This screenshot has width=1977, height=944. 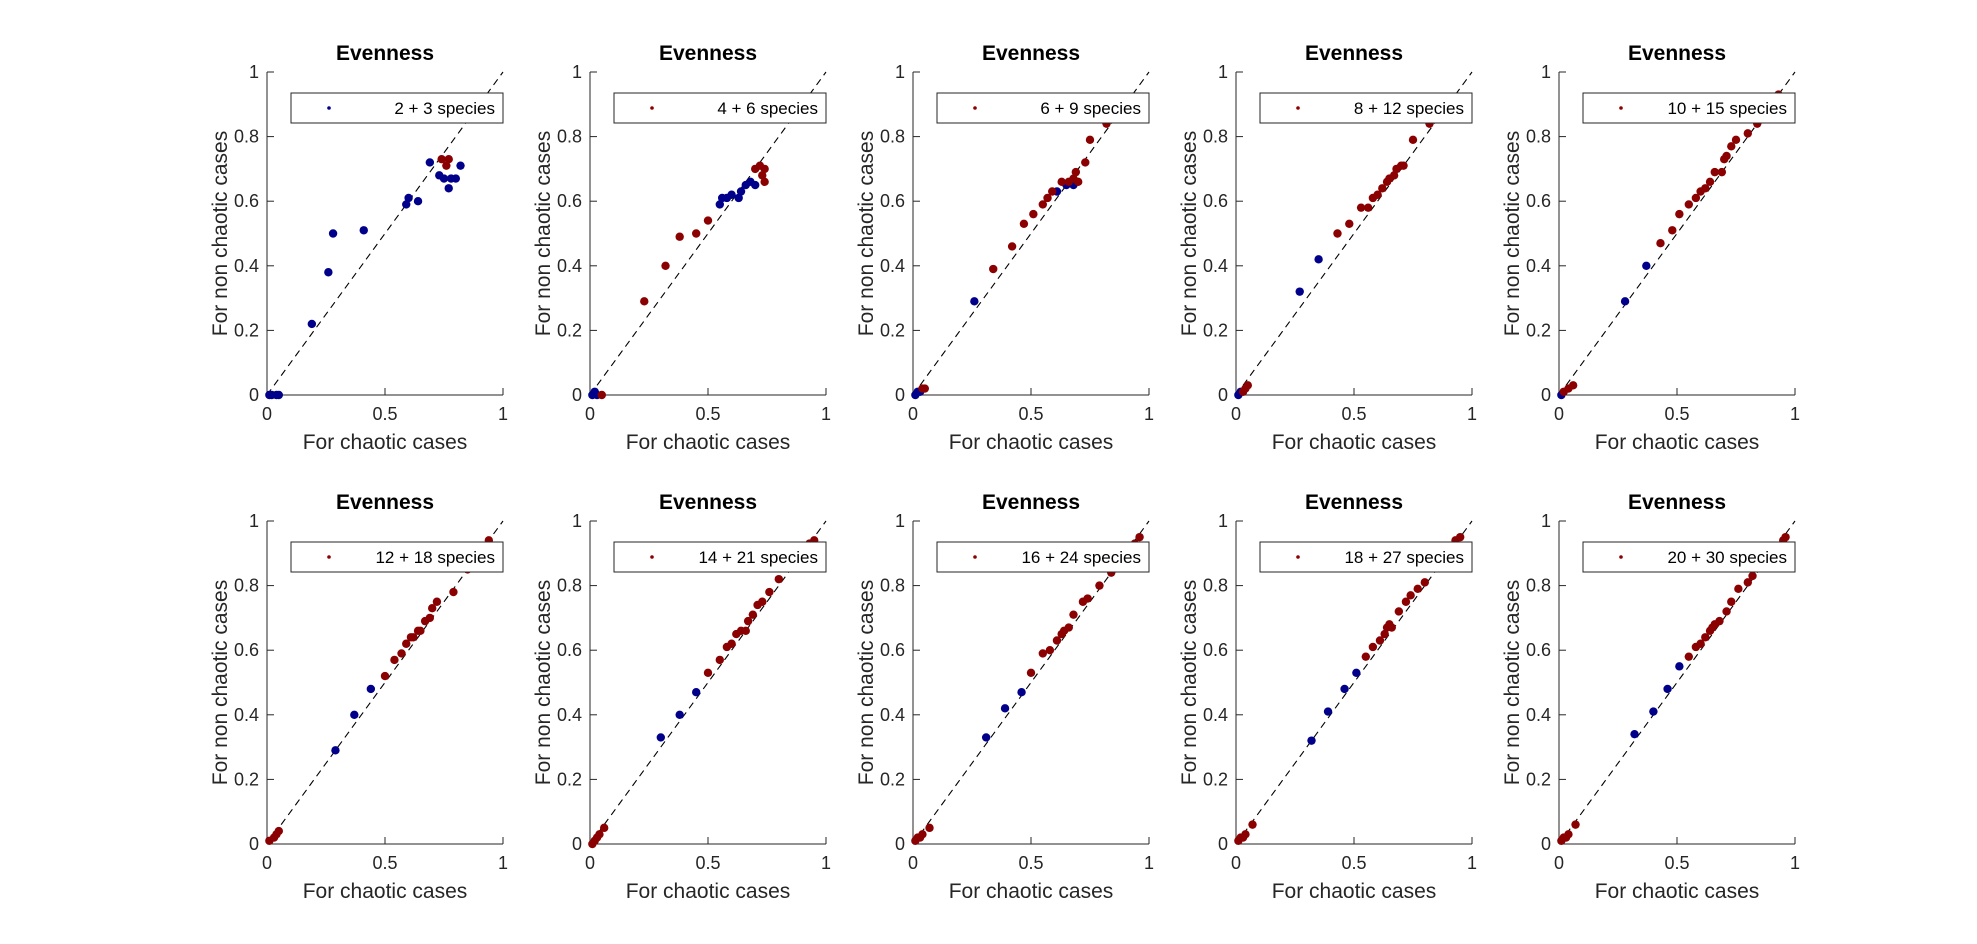 I want to click on legend-label: 6 + 9 species, so click(x=1090, y=108).